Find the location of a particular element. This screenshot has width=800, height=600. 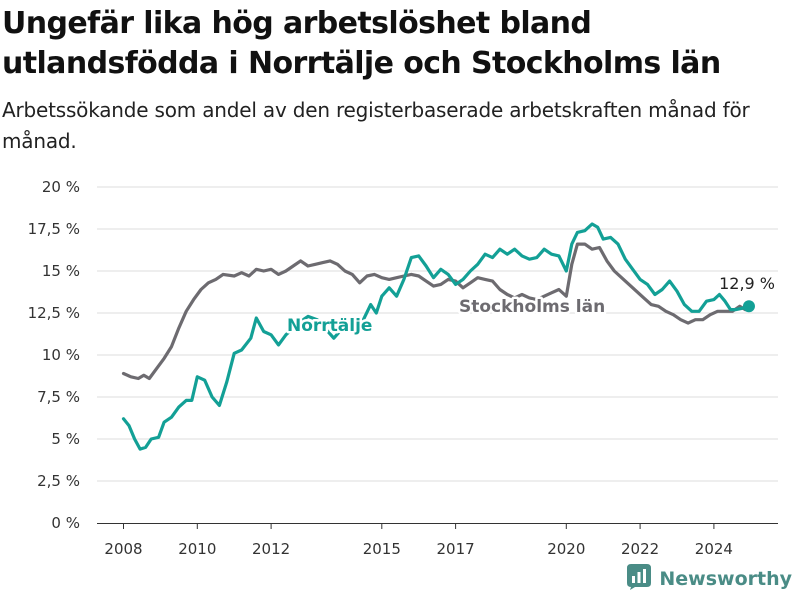

y-axis-ticks: 0 % 2,5 % 5 % 7,5 % 10 % 12,5 % 15 % 17,5 % 20 % is located at coordinates (54, 355).